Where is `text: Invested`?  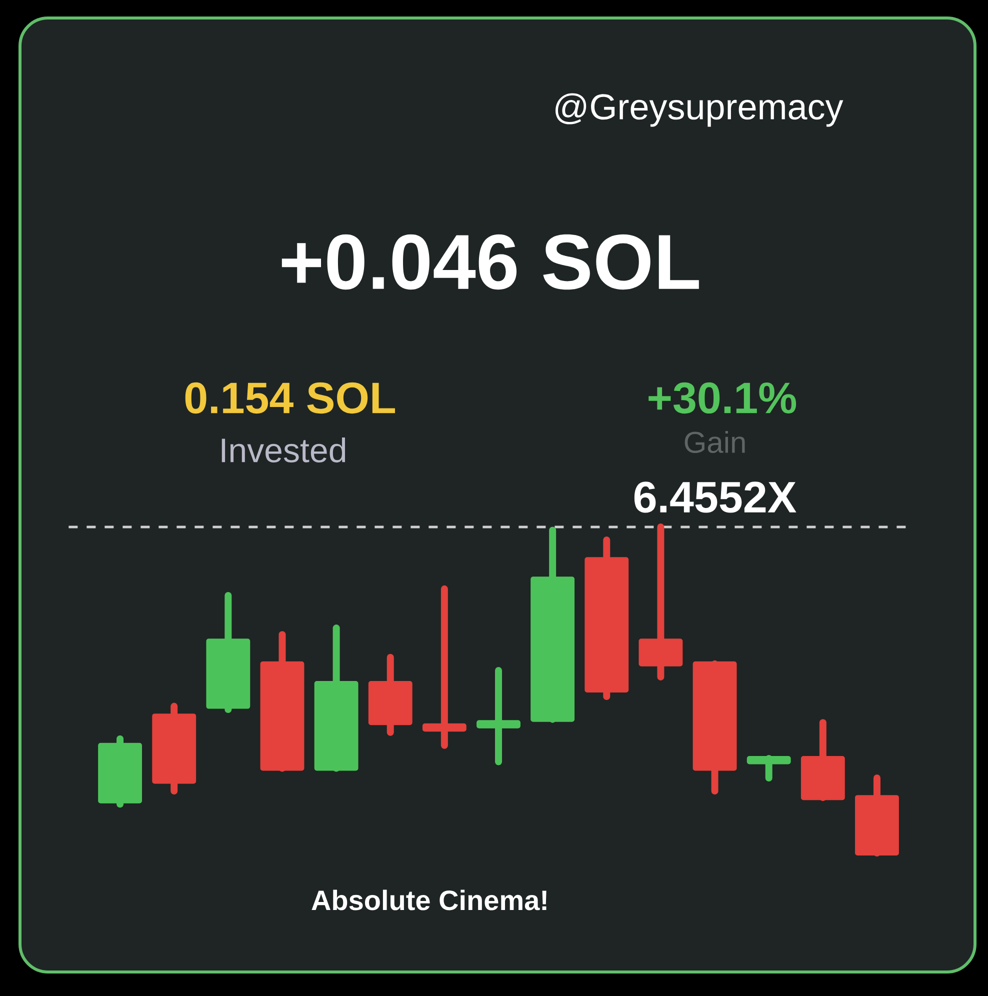
text: Invested is located at coordinates (284, 450).